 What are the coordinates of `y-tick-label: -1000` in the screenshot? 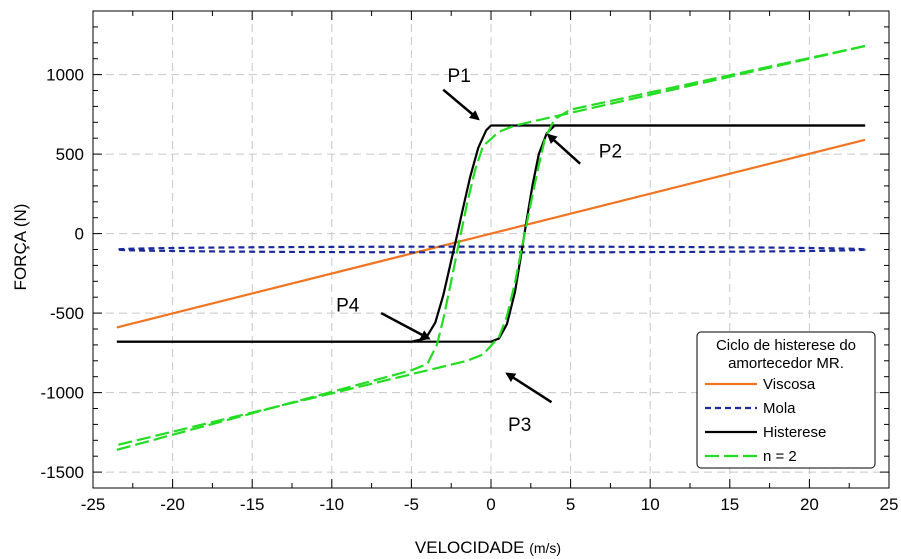 It's located at (62, 393).